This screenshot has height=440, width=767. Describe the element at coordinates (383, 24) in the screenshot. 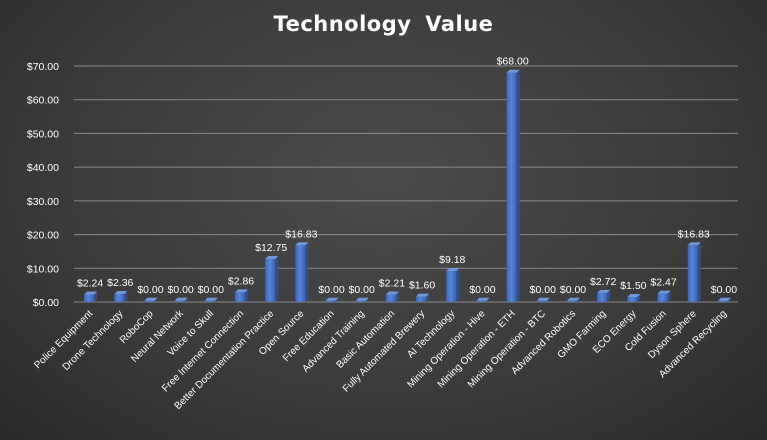

I see `chart-title: Technology Value` at that location.